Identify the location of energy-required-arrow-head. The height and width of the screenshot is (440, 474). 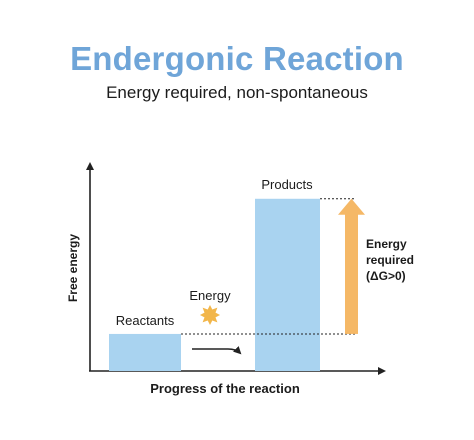
(351, 206).